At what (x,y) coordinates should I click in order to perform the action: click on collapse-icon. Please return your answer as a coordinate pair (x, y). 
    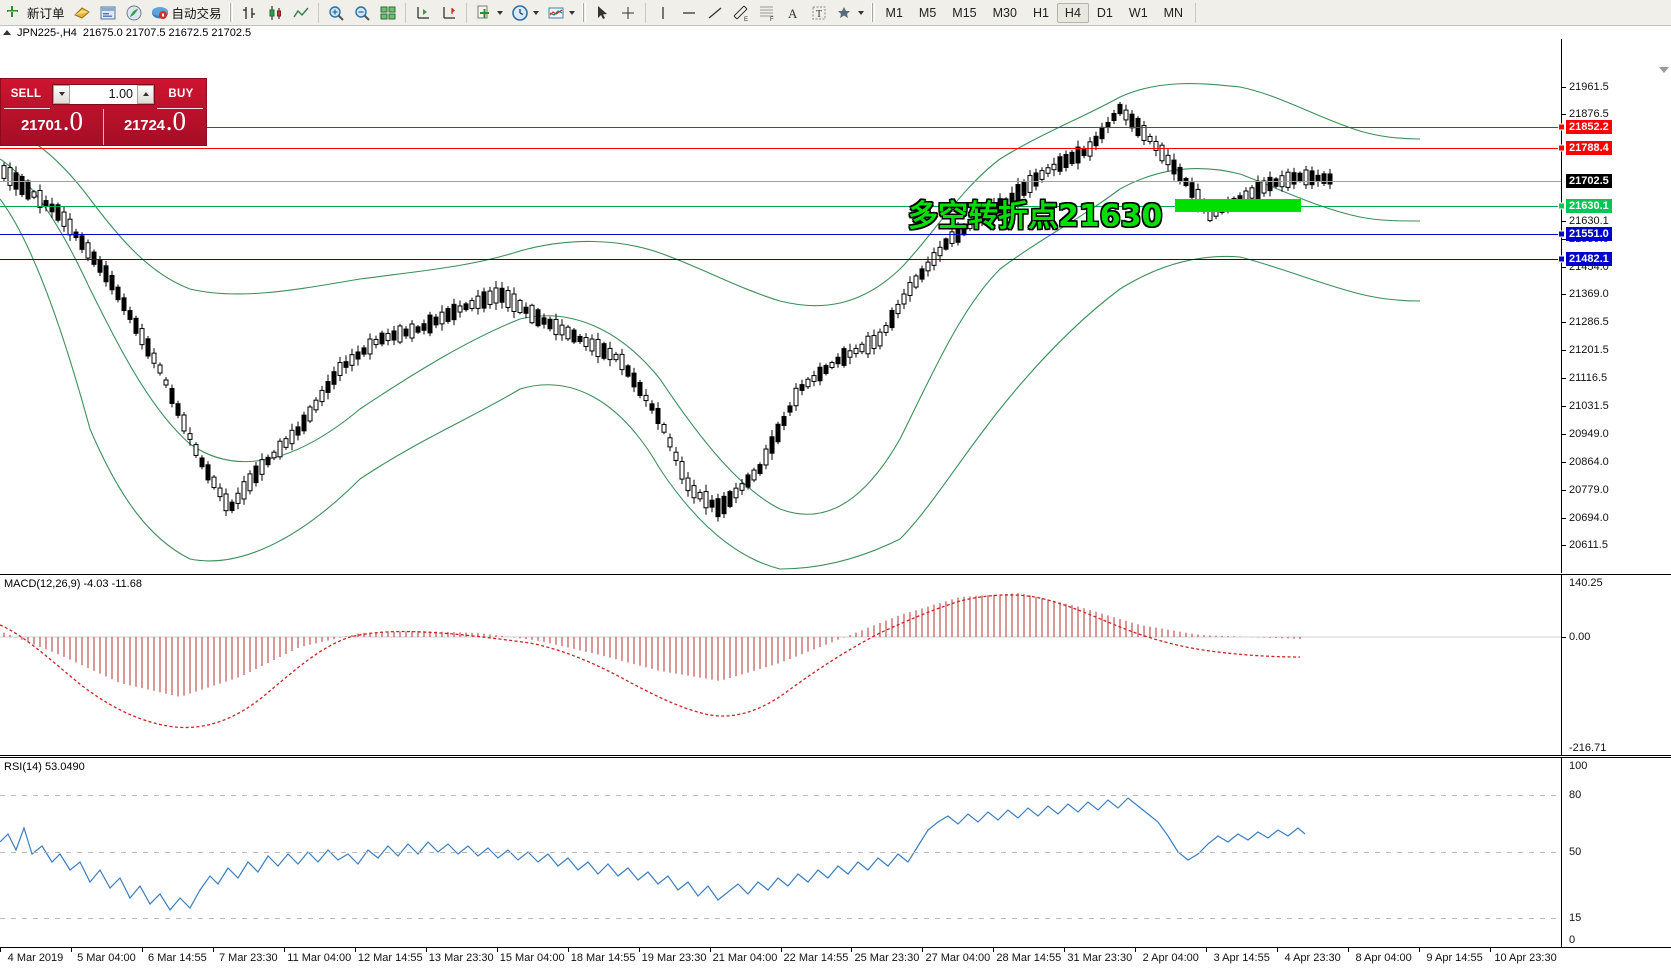
    Looking at the image, I should click on (7, 32).